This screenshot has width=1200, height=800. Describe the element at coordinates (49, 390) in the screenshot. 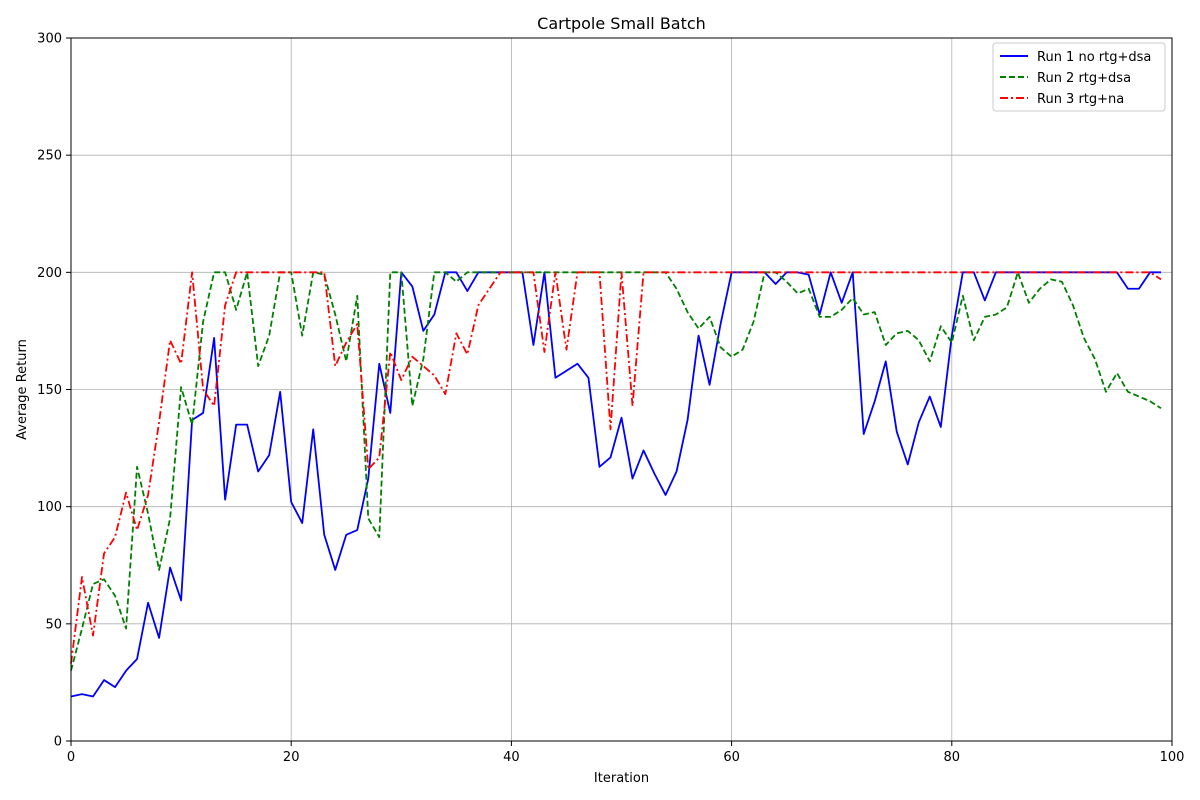

I see `y-tick-label: 150` at that location.